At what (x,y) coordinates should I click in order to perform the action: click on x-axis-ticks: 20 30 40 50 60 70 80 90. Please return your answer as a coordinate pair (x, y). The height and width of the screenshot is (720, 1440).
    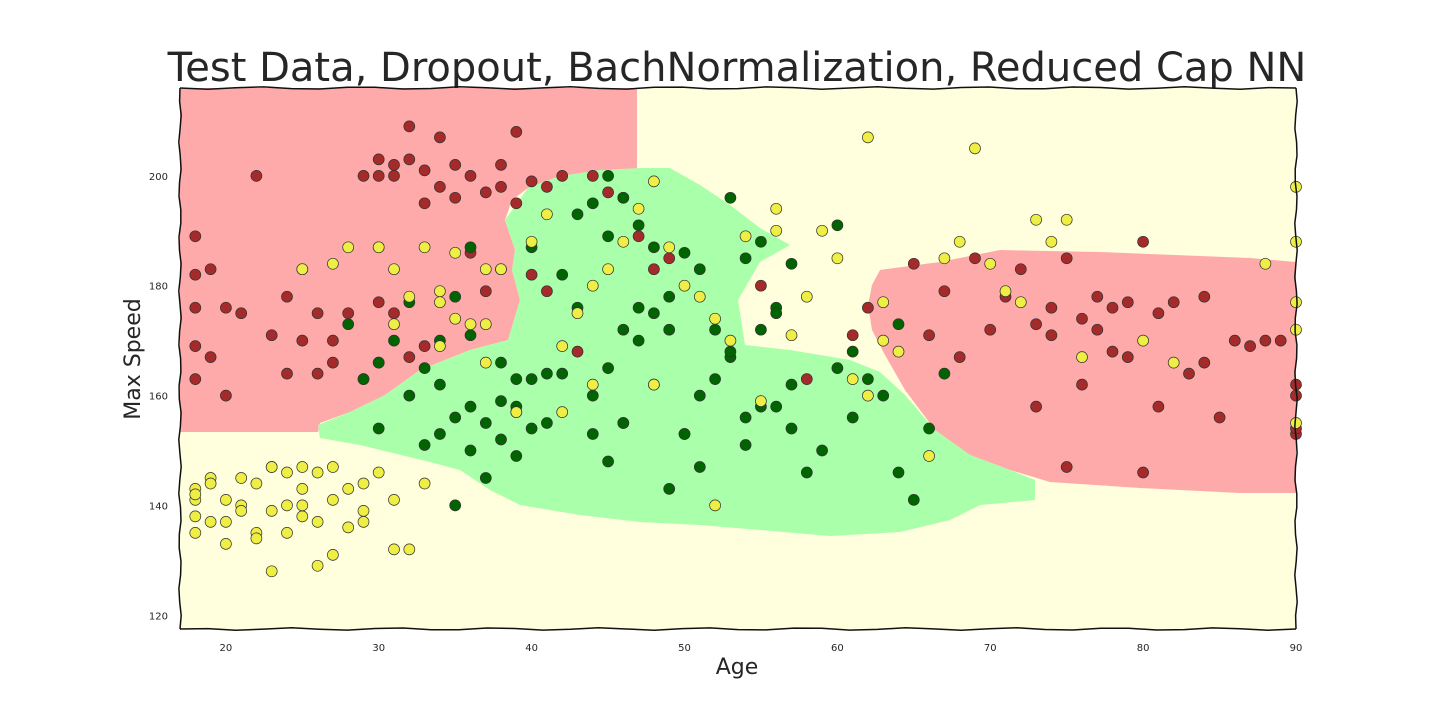
    Looking at the image, I should click on (761, 648).